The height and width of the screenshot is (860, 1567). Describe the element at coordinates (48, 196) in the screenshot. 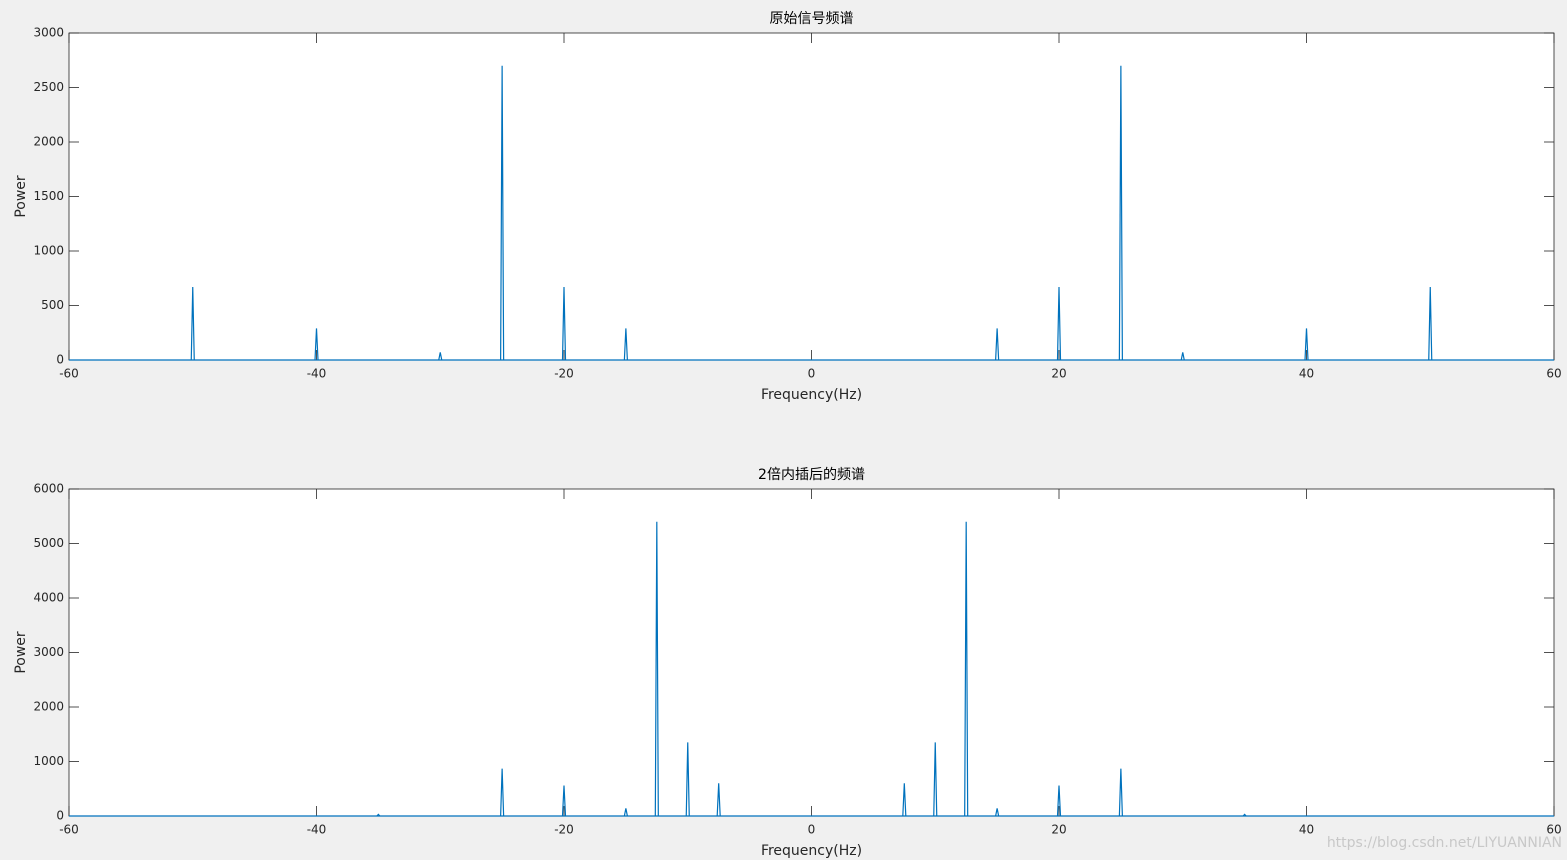

I see `y-tick-label: 1500` at that location.